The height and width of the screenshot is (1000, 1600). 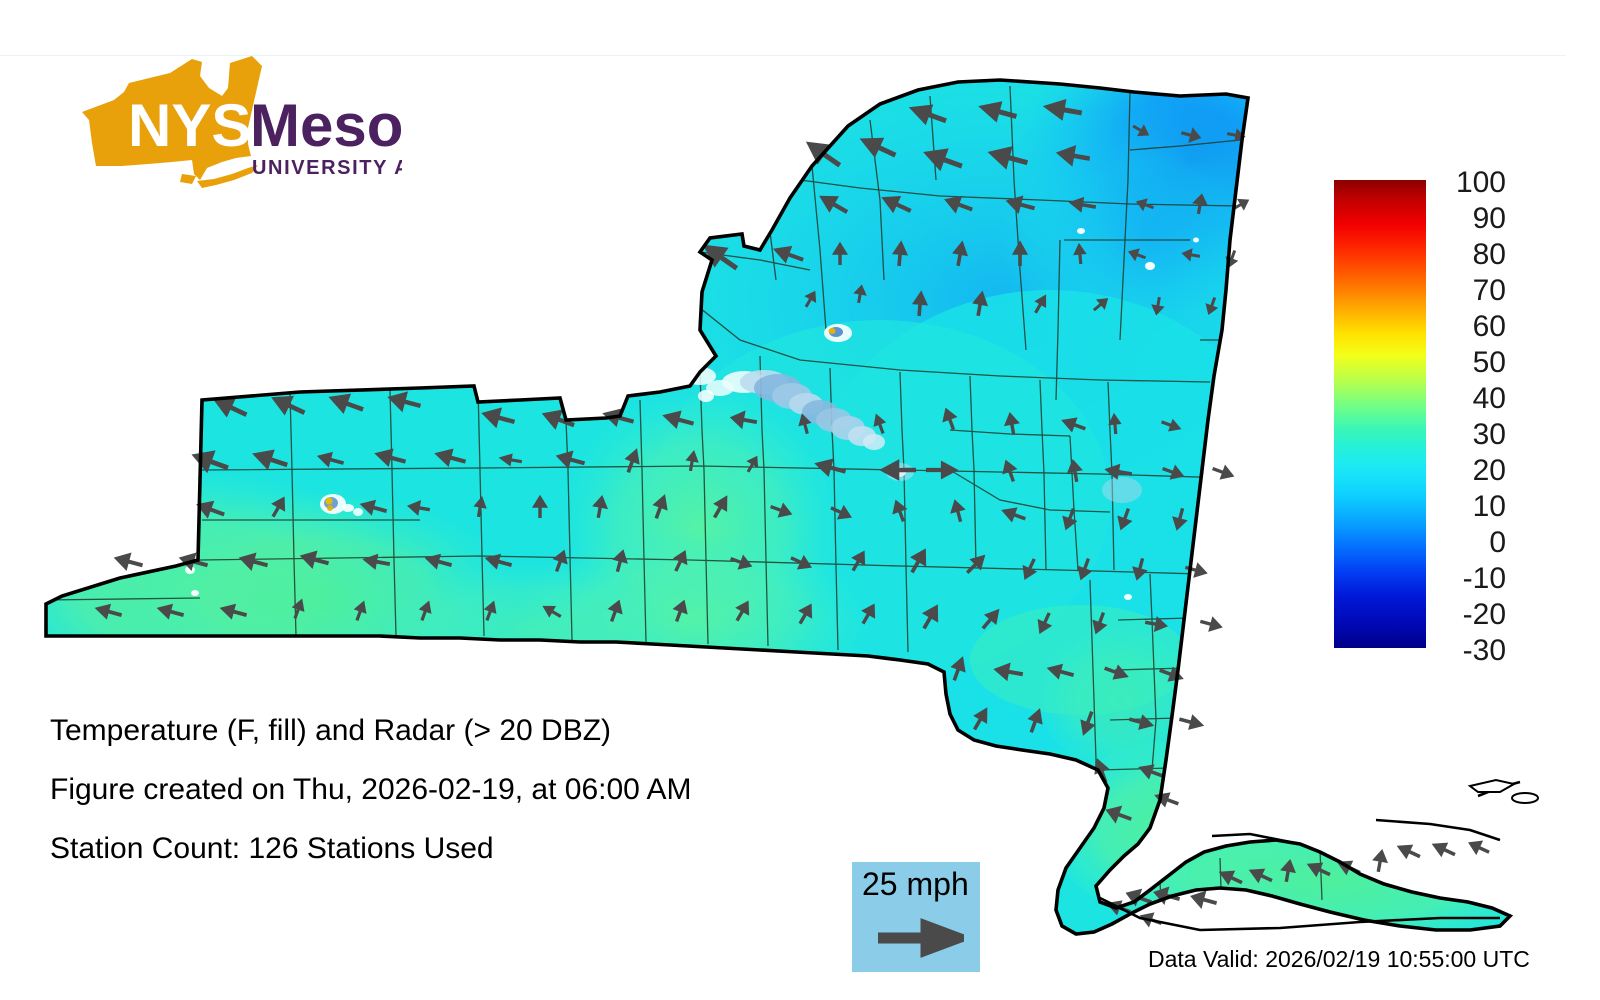 I want to click on radar-cell-onondaga, so click(x=838, y=333).